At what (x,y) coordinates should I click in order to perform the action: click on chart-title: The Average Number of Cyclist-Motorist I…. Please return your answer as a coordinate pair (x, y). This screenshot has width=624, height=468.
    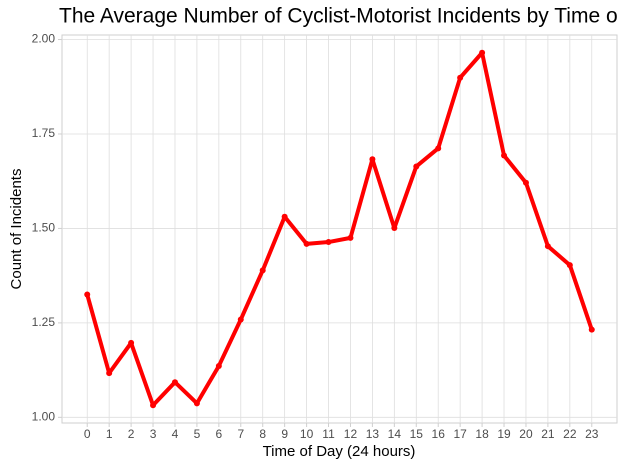
    Looking at the image, I should click on (338, 16).